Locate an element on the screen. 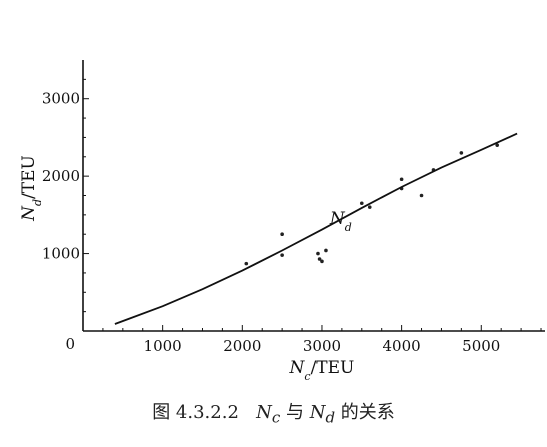 The width and height of the screenshot is (547, 447). caption-s2: d is located at coordinates (330, 417).